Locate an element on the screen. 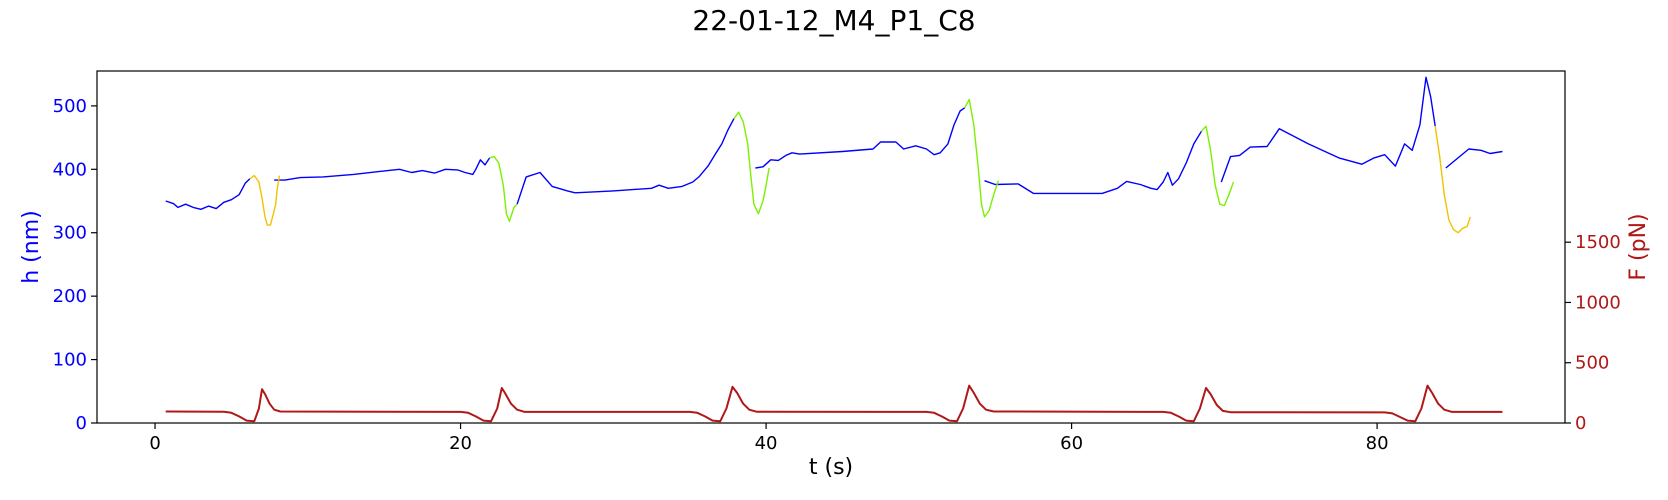 The height and width of the screenshot is (500, 1668). y-right-tick-label: 1500 is located at coordinates (1598, 242).